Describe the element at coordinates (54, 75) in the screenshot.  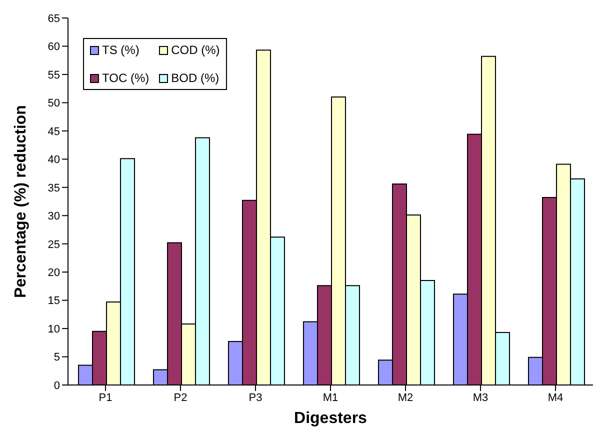
I see `y-tick-label: 55` at that location.